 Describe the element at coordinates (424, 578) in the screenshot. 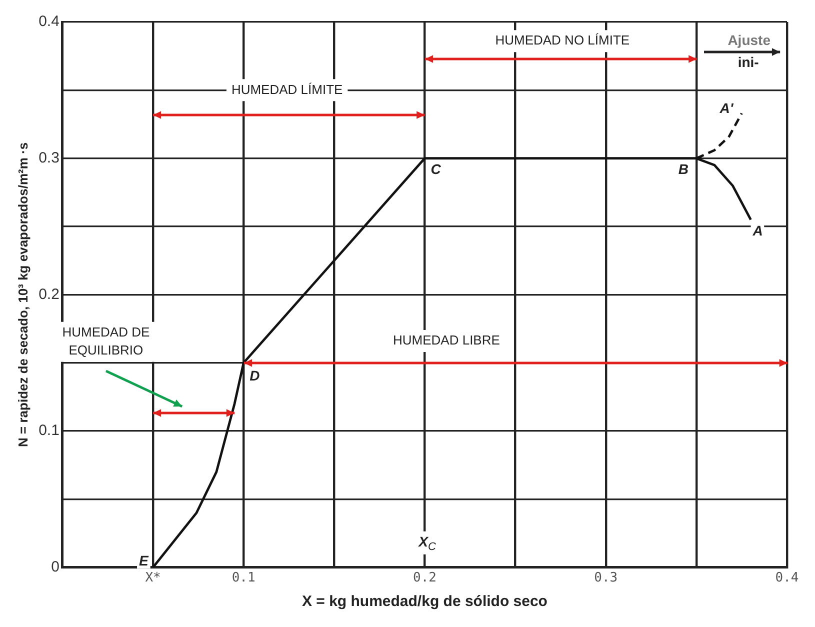

I see `x-tick-label: 0.2` at that location.